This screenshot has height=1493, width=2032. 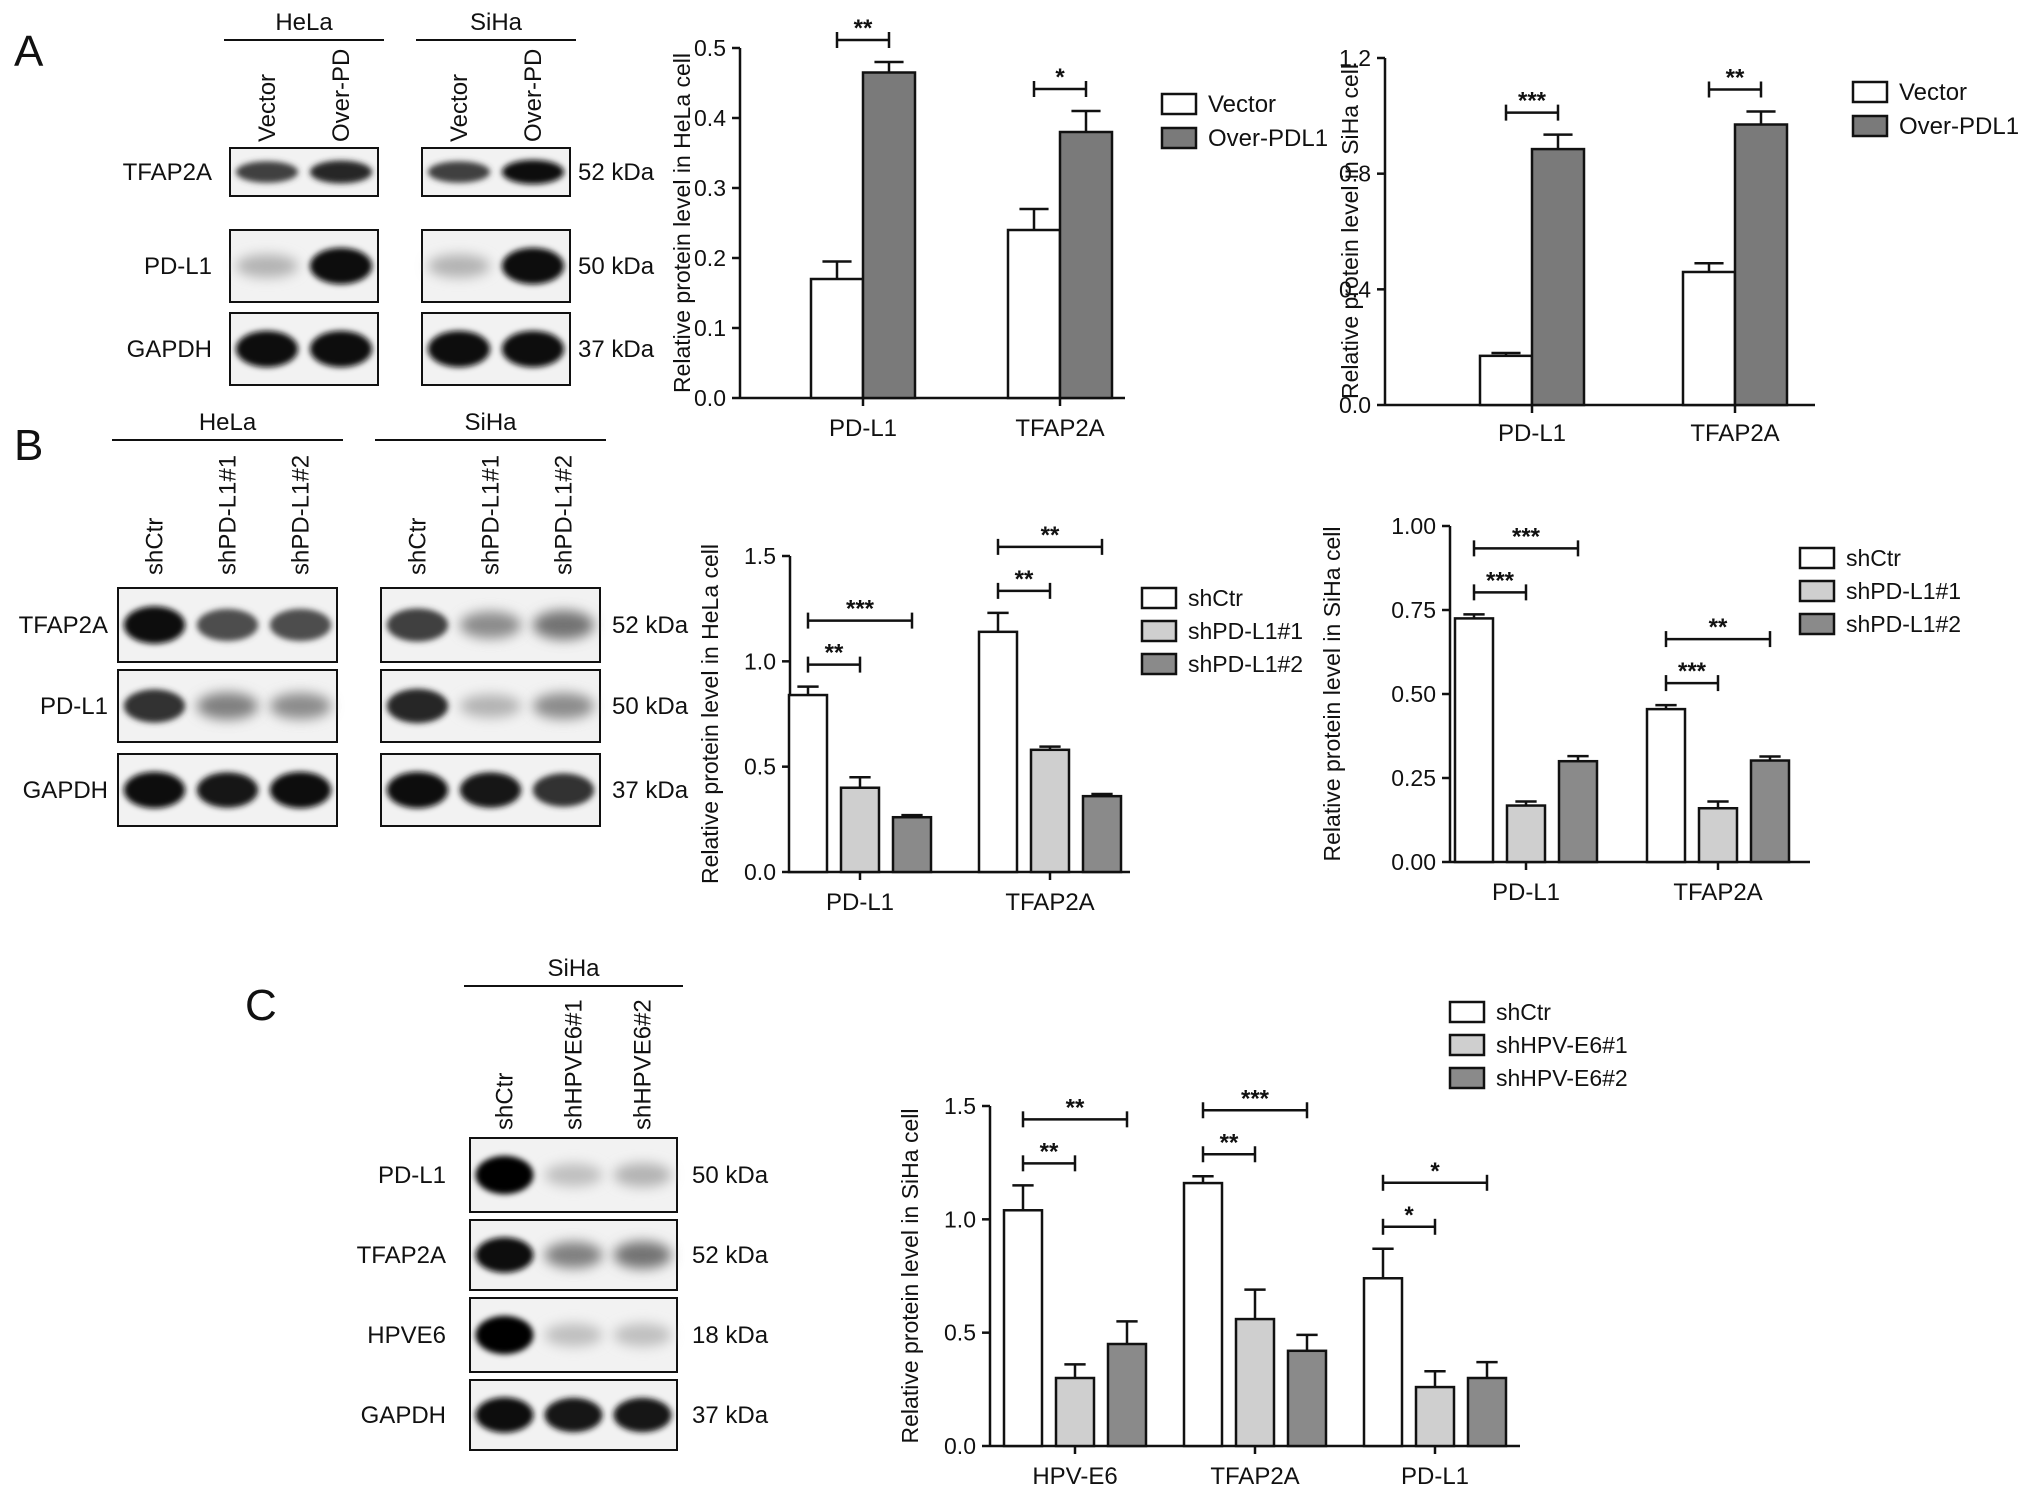 What do you see at coordinates (643, 1064) in the screenshot?
I see `blot-lane-label: shHPVE6#2` at bounding box center [643, 1064].